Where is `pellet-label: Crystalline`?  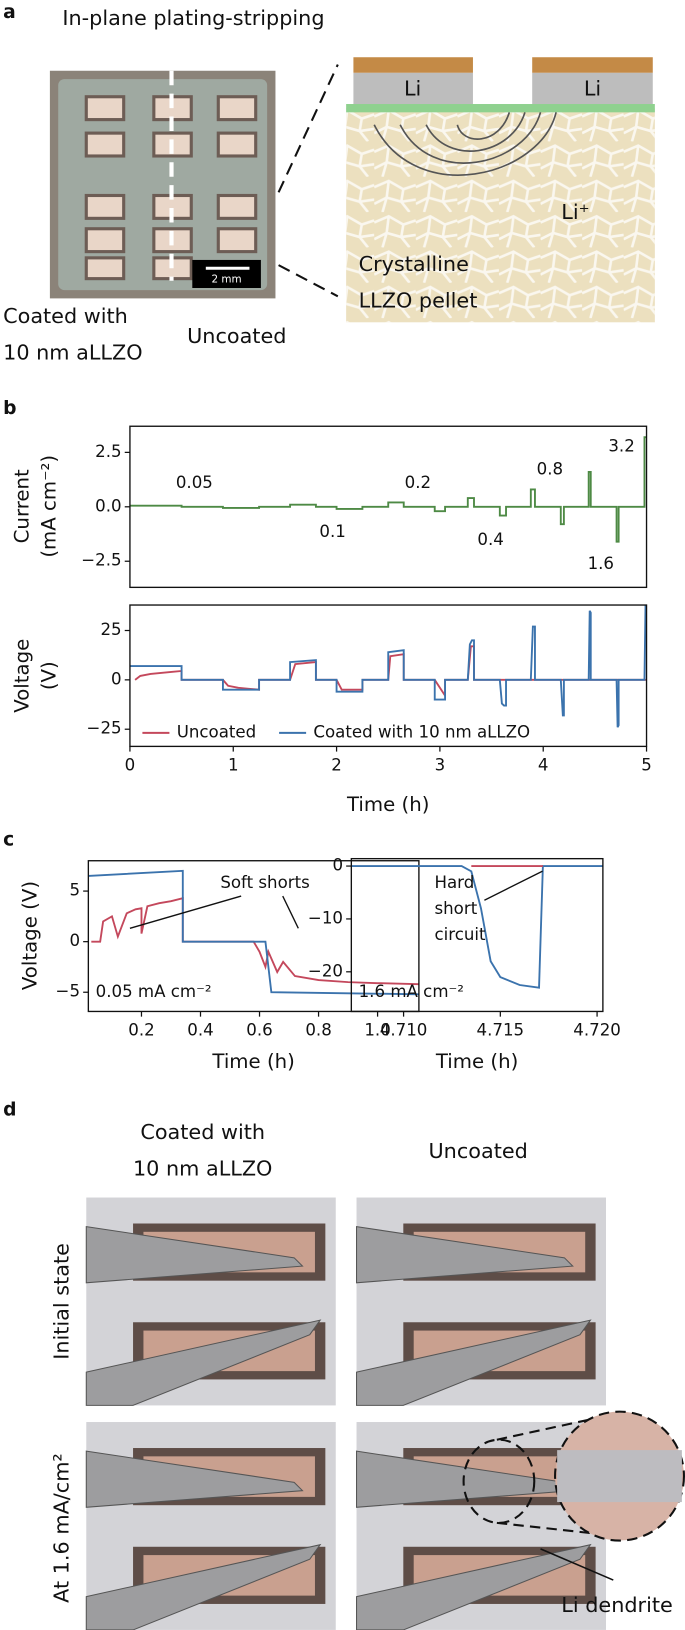
pellet-label: Crystalline is located at coordinates (414, 264).